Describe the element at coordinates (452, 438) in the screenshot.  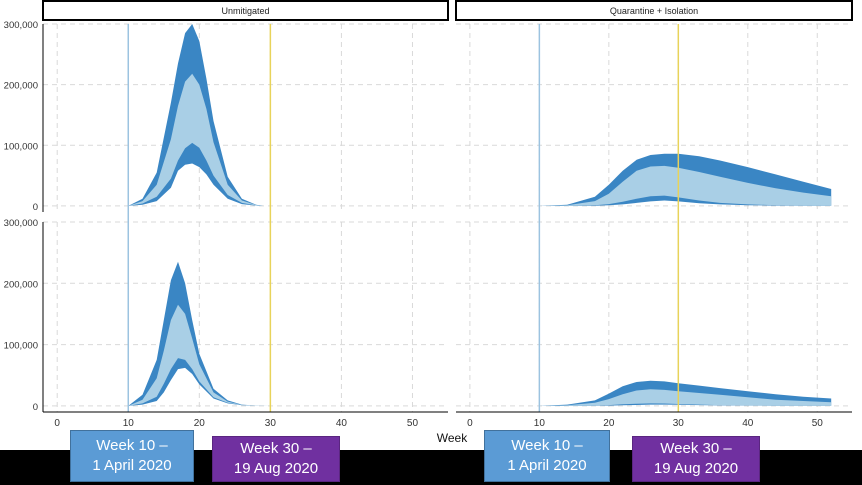
I see `x-axis-title: Week` at that location.